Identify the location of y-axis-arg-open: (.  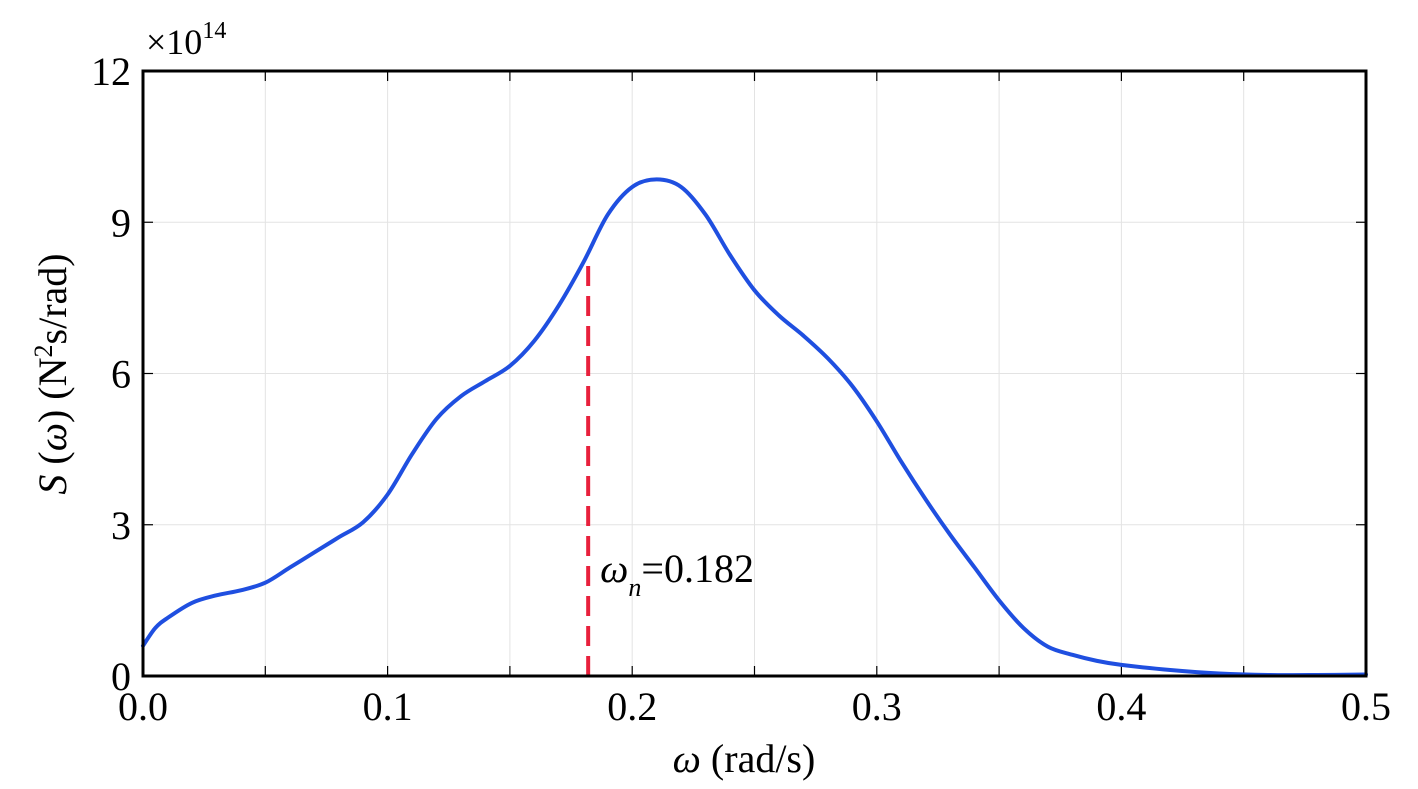
(52, 462).